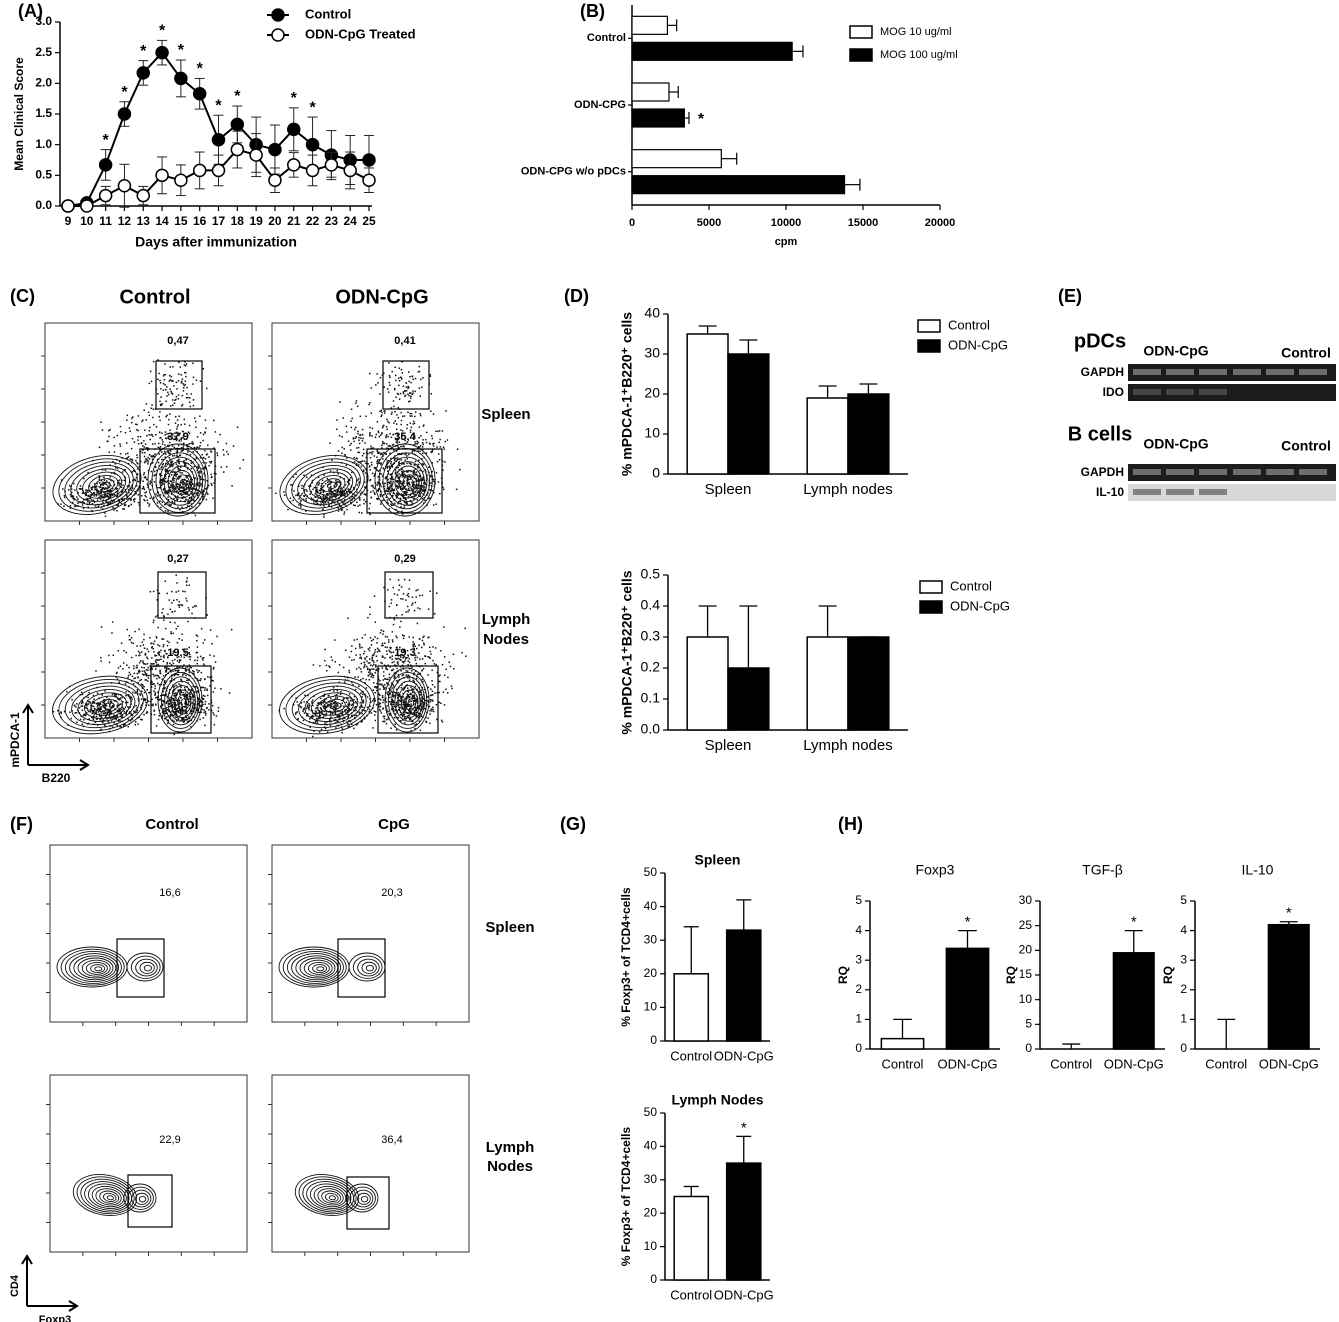 The height and width of the screenshot is (1322, 1339). What do you see at coordinates (738, 185) in the screenshot?
I see `bar` at bounding box center [738, 185].